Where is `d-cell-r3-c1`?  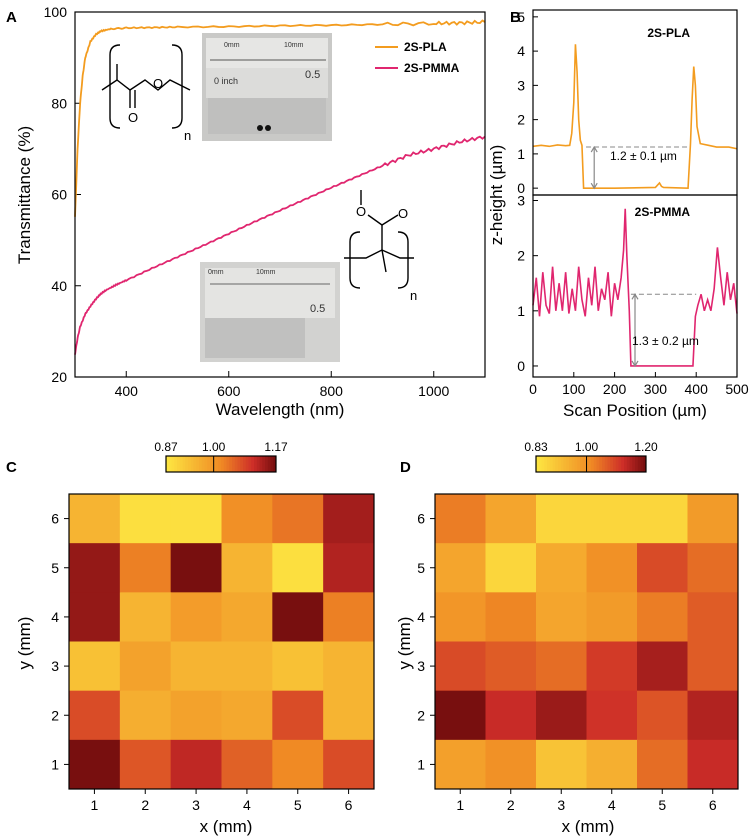 d-cell-r3-c1 is located at coordinates (460, 666).